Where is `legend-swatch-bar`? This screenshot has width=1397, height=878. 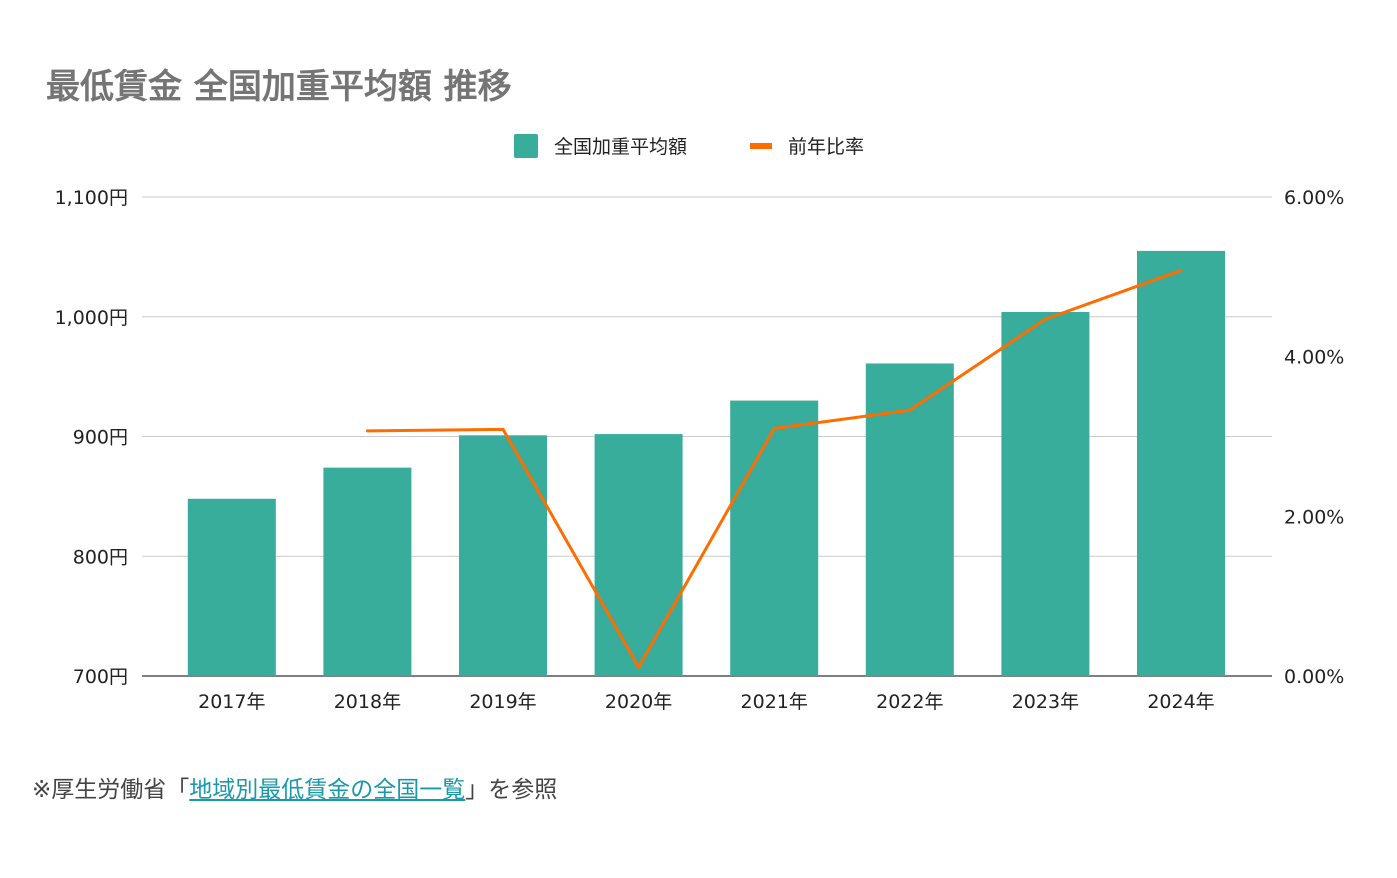
legend-swatch-bar is located at coordinates (526, 146).